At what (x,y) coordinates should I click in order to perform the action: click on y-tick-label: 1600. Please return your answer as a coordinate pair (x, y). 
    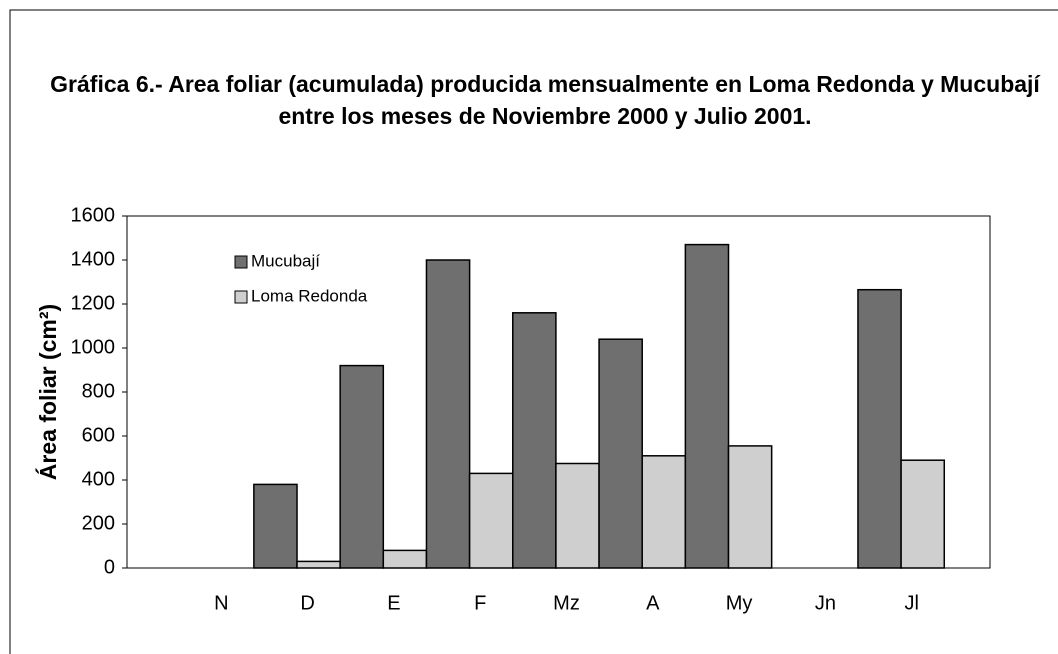
    Looking at the image, I should click on (93, 215).